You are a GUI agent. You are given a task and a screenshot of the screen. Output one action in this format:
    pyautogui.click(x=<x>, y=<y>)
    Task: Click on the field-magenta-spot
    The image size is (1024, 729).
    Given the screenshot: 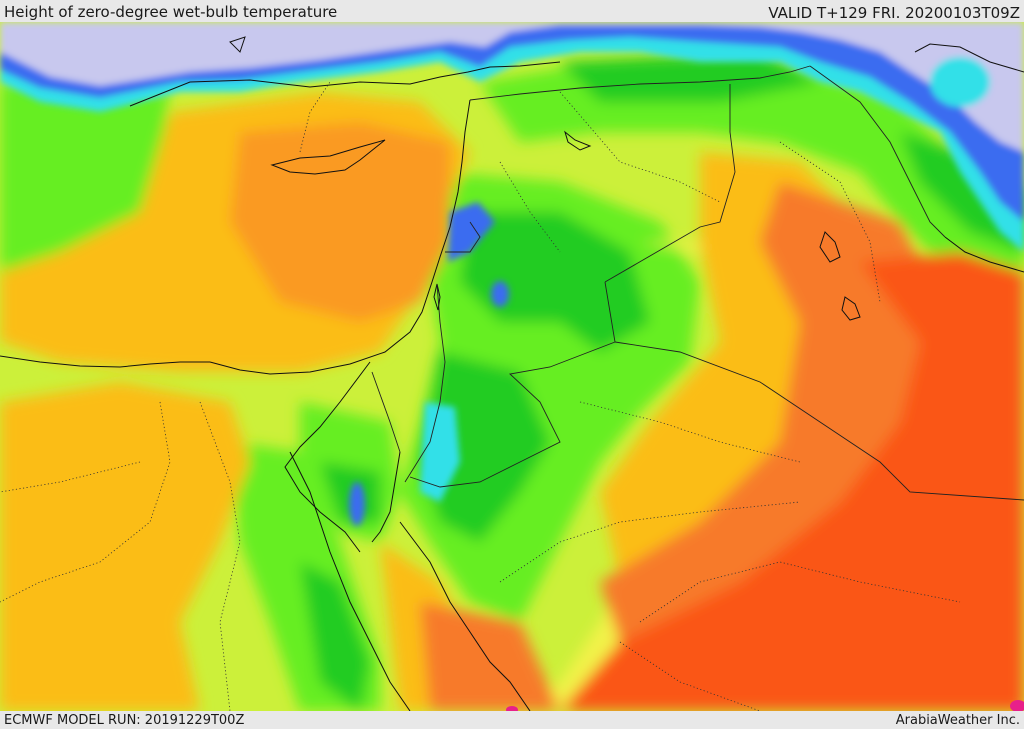 What is the action you would take?
    pyautogui.click(x=1017, y=705)
    